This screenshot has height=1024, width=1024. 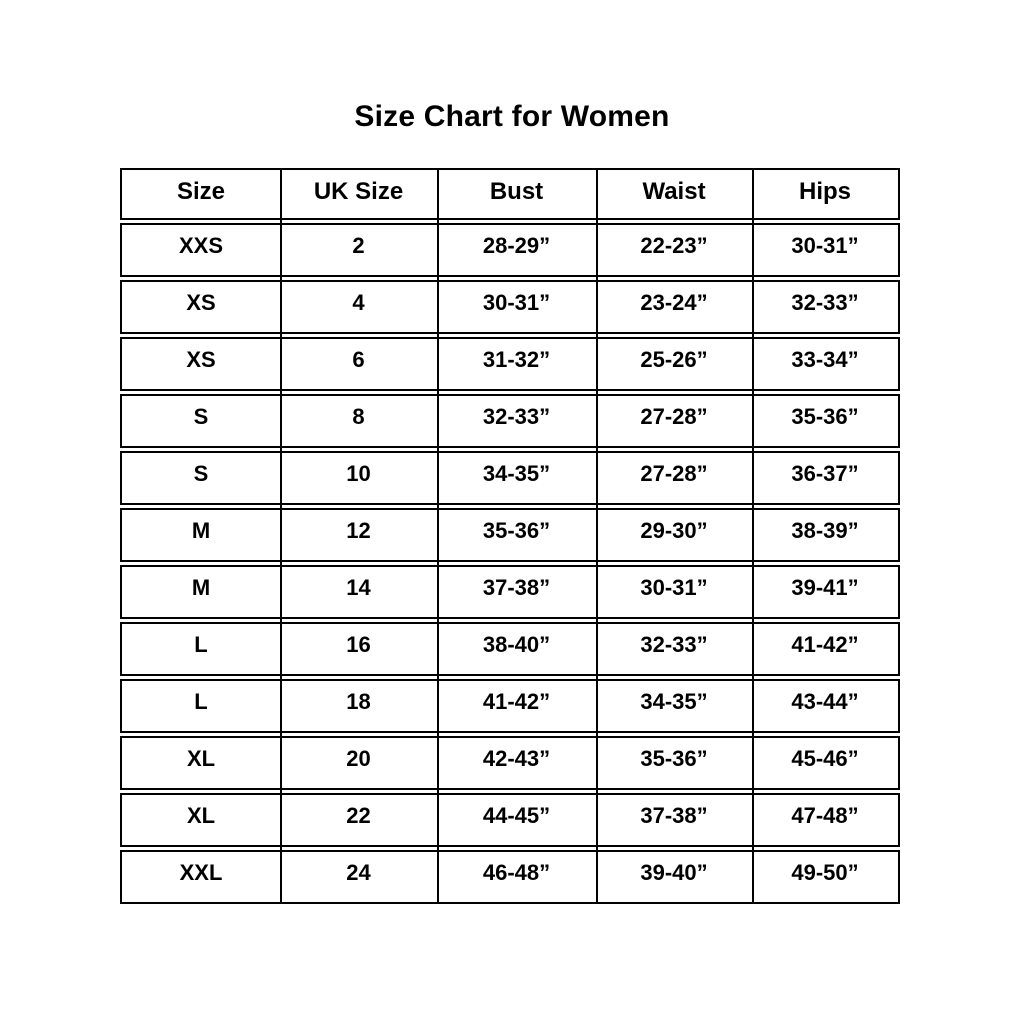 I want to click on table-cell: 25-26”, so click(x=674, y=359).